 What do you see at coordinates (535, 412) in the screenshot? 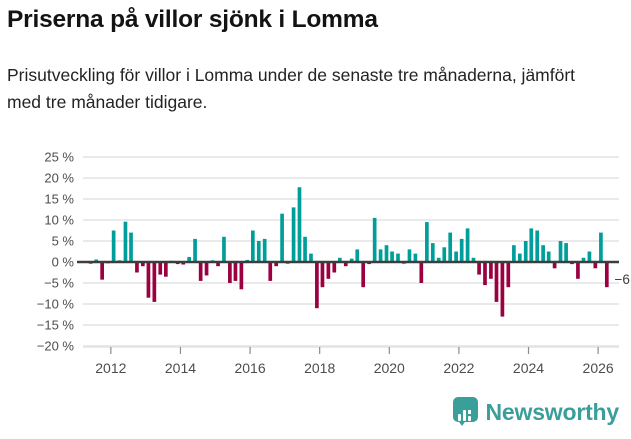
I see `newsworthy-logo: Newsworthy` at bounding box center [535, 412].